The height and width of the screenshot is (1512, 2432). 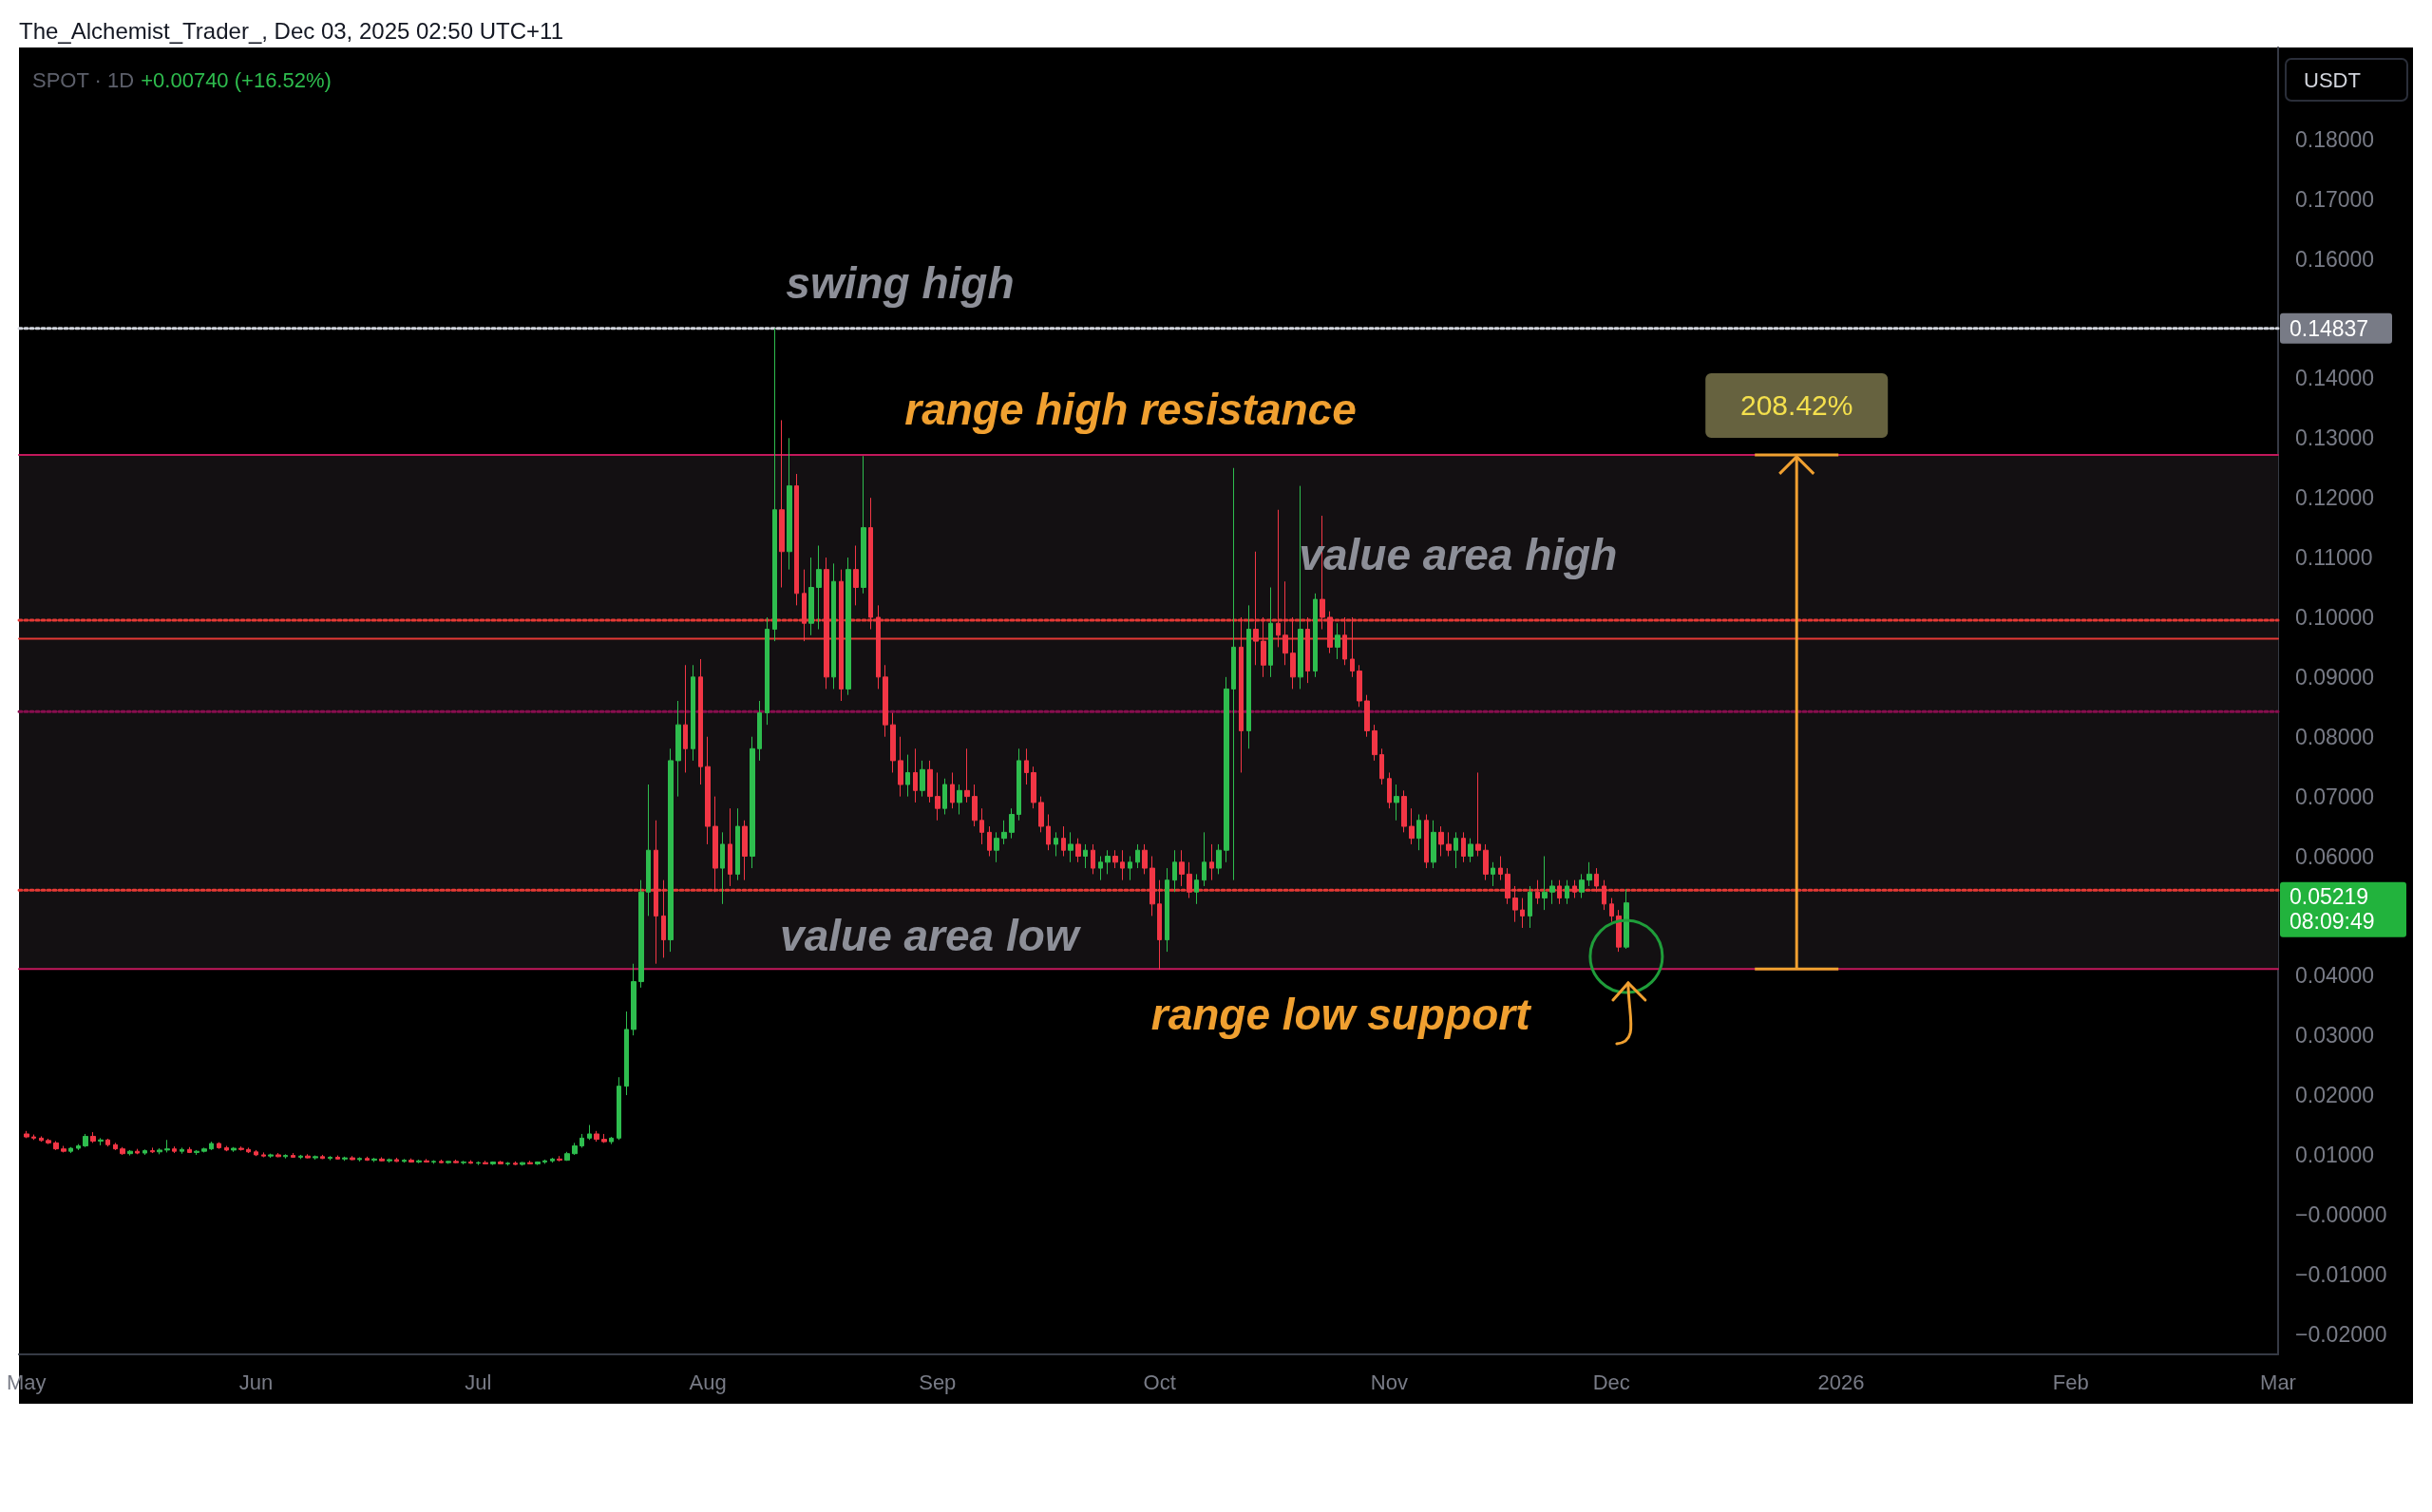 I want to click on y-tick-label: 0.11000, so click(x=2334, y=558).